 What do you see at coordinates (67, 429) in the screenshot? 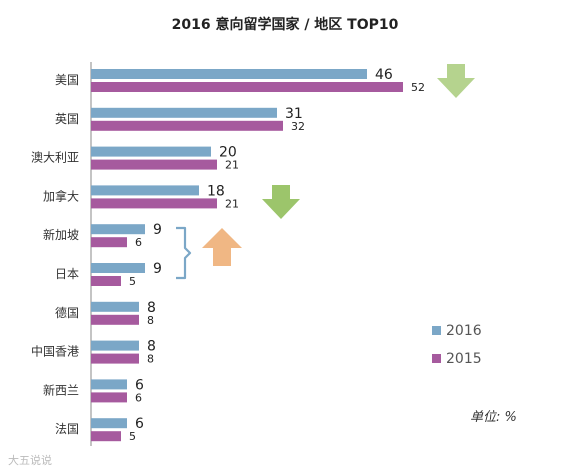
I see `category-label: 法国` at bounding box center [67, 429].